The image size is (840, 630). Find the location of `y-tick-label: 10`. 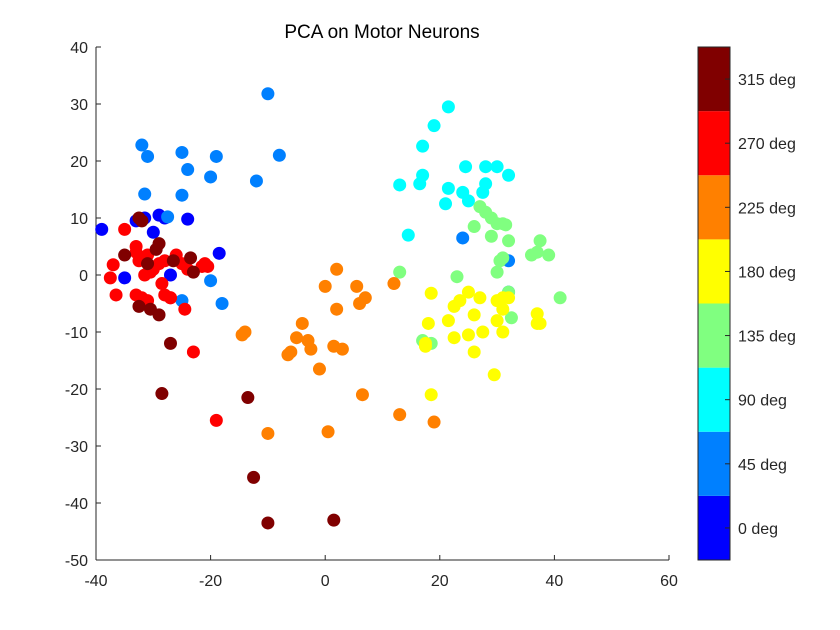

y-tick-label: 10 is located at coordinates (79, 219).